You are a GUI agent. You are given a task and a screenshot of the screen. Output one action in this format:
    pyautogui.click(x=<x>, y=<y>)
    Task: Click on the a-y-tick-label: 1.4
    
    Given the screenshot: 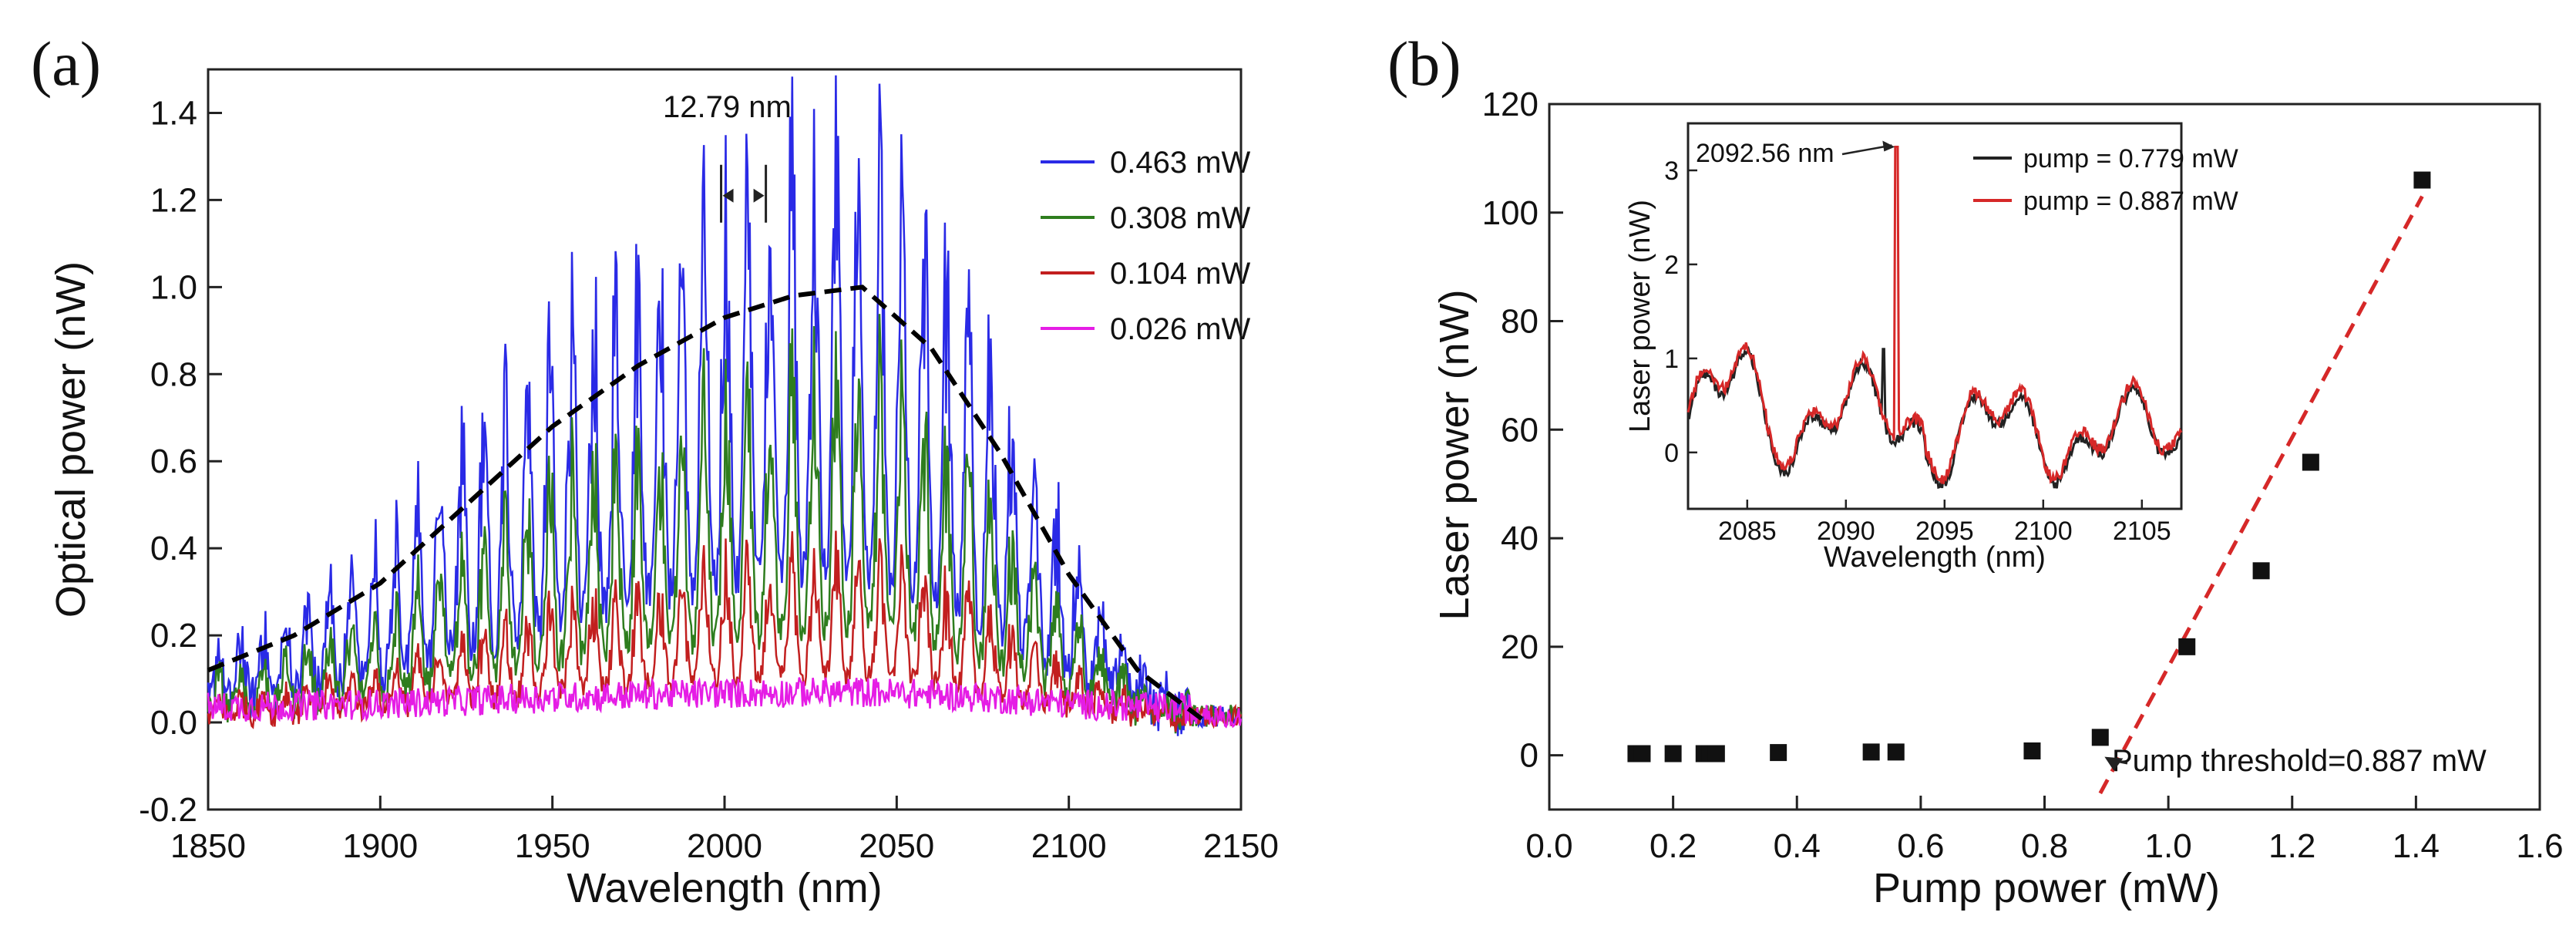 What is the action you would take?
    pyautogui.click(x=173, y=113)
    